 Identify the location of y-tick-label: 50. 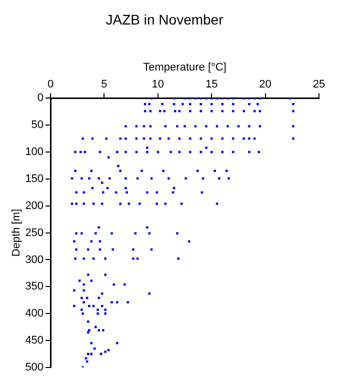
(37, 125).